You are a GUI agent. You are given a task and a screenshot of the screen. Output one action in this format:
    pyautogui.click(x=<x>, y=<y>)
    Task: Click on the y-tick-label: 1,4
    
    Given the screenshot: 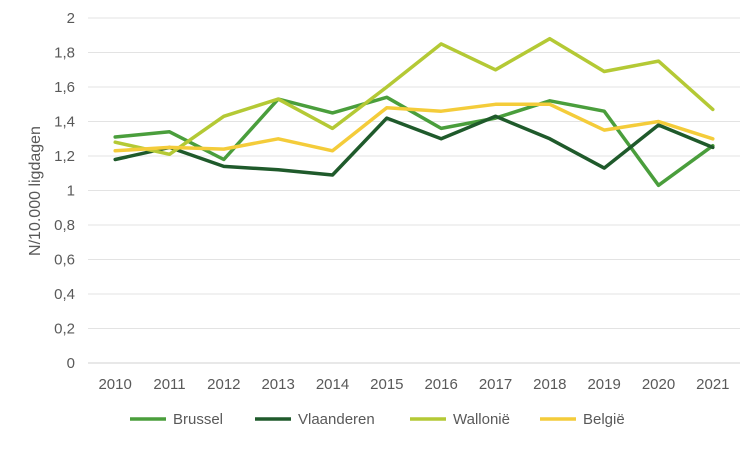 What is the action you would take?
    pyautogui.click(x=64, y=122)
    